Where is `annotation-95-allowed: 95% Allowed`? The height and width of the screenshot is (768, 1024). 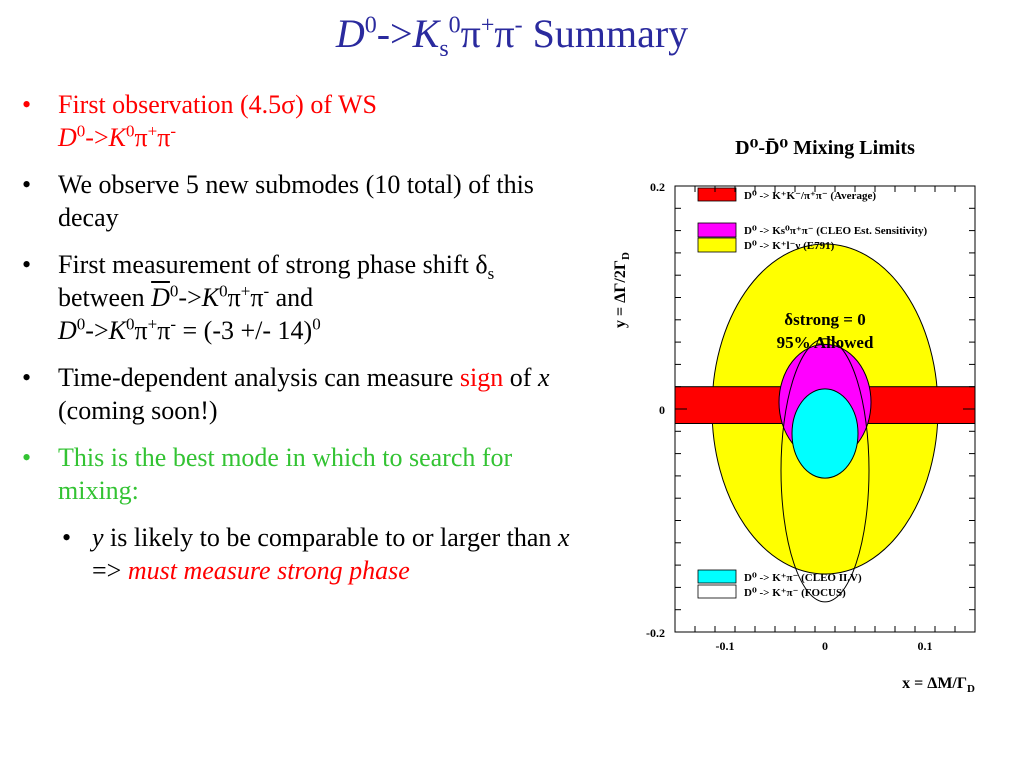
annotation-95-allowed: 95% Allowed is located at coordinates (825, 342).